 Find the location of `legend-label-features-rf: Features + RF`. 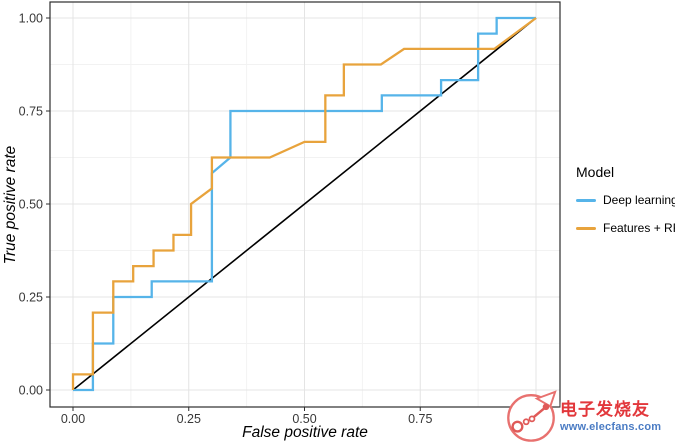

legend-label-features-rf: Features + RF is located at coordinates (639, 228).